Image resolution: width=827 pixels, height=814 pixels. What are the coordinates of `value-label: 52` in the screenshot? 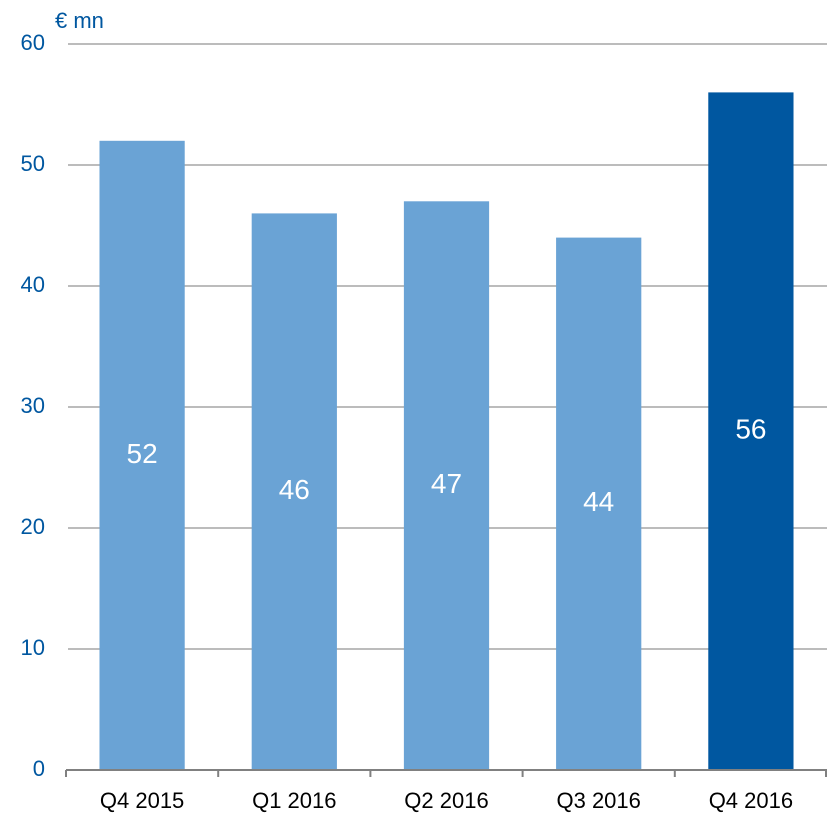 It's located at (142, 453).